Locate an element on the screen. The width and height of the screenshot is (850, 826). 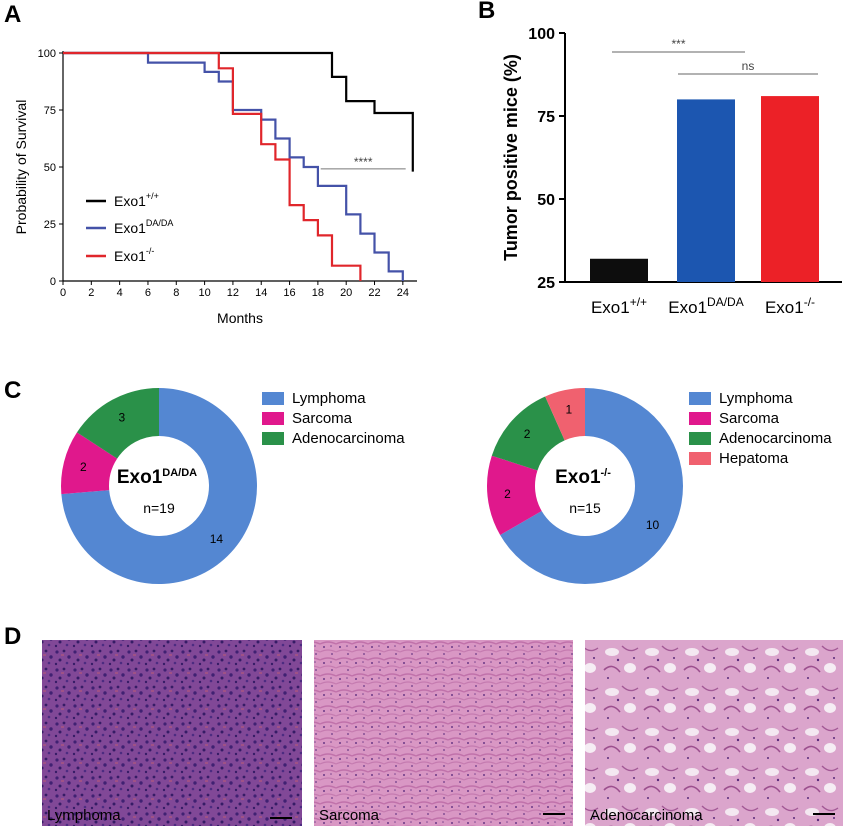
histology-image-lymphoma is located at coordinates (172, 733).